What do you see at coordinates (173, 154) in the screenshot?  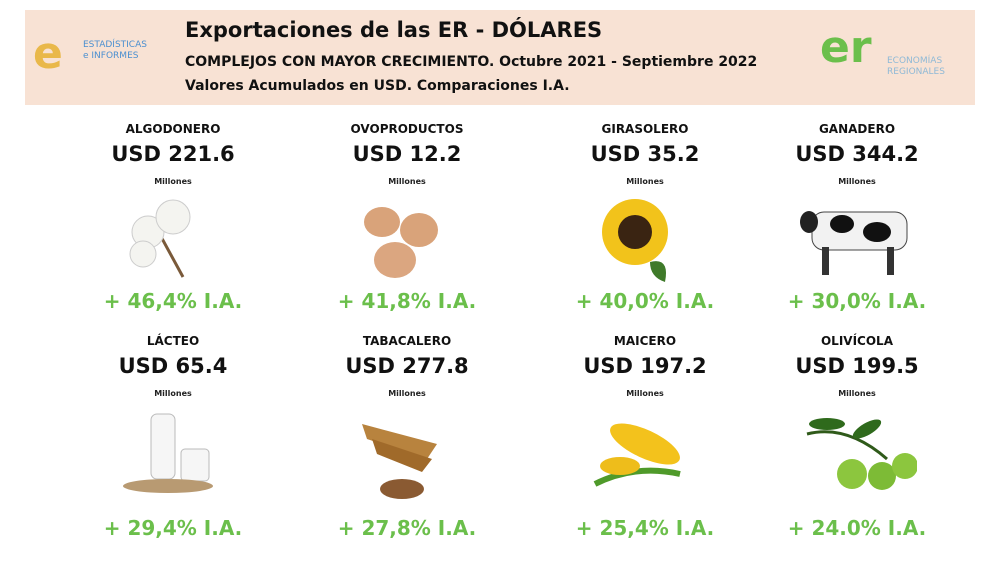 I see `item-amount: USD 221.6` at bounding box center [173, 154].